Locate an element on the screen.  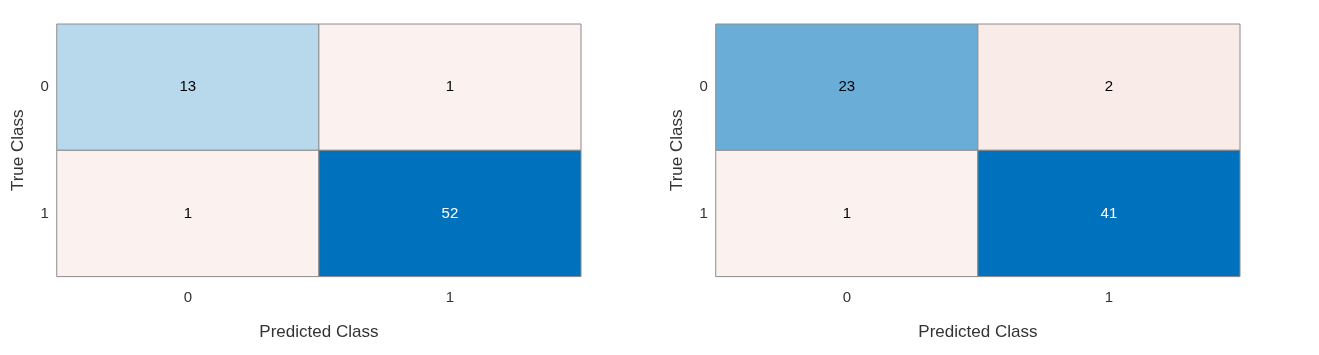
data-label: 52 is located at coordinates (450, 212).